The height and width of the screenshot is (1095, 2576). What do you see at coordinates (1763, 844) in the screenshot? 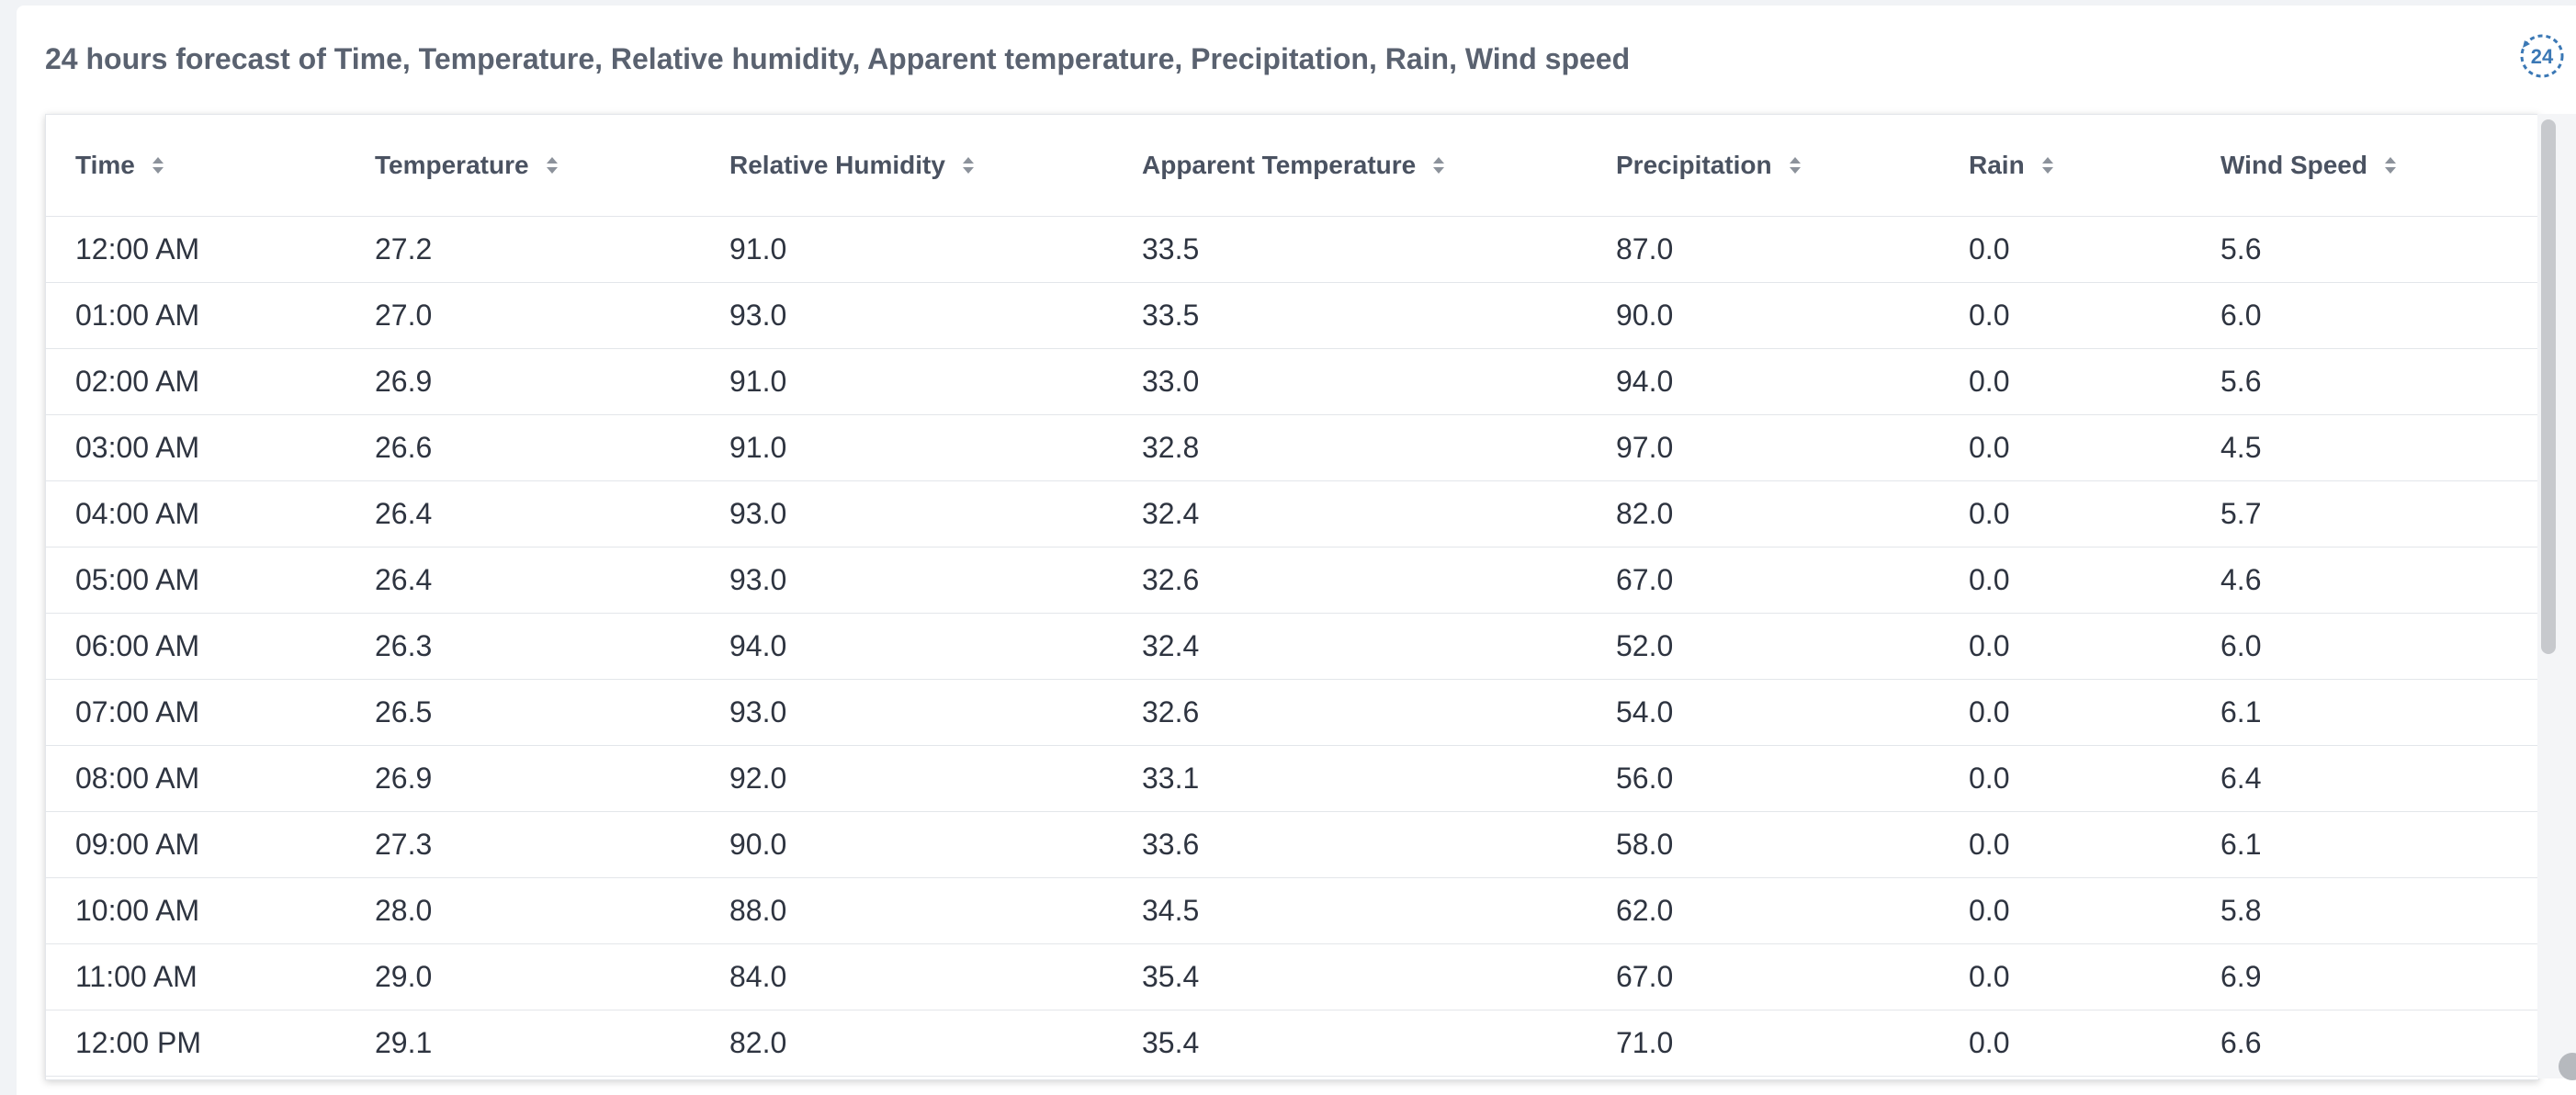
I see `table-cell-precipitation: 58.0` at bounding box center [1763, 844].